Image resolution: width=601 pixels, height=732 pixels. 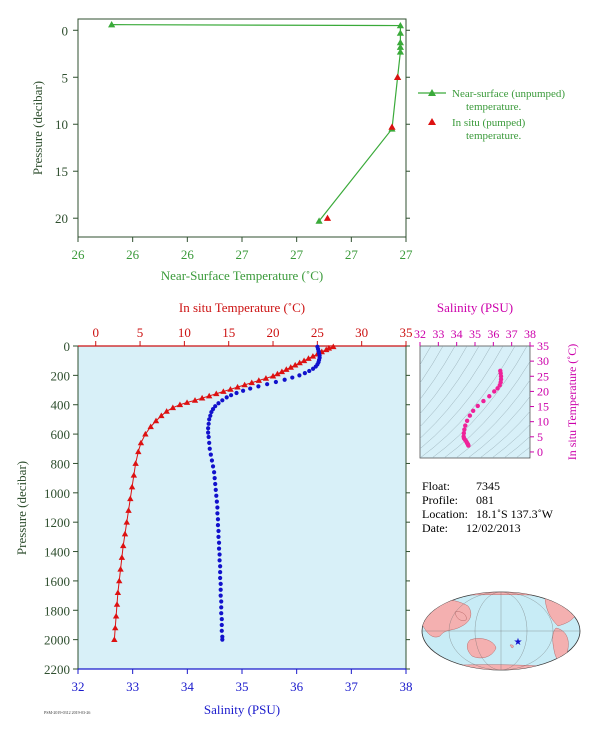 What do you see at coordinates (475, 307) in the screenshot?
I see `ts-title: Salinity (PSU)` at bounding box center [475, 307].